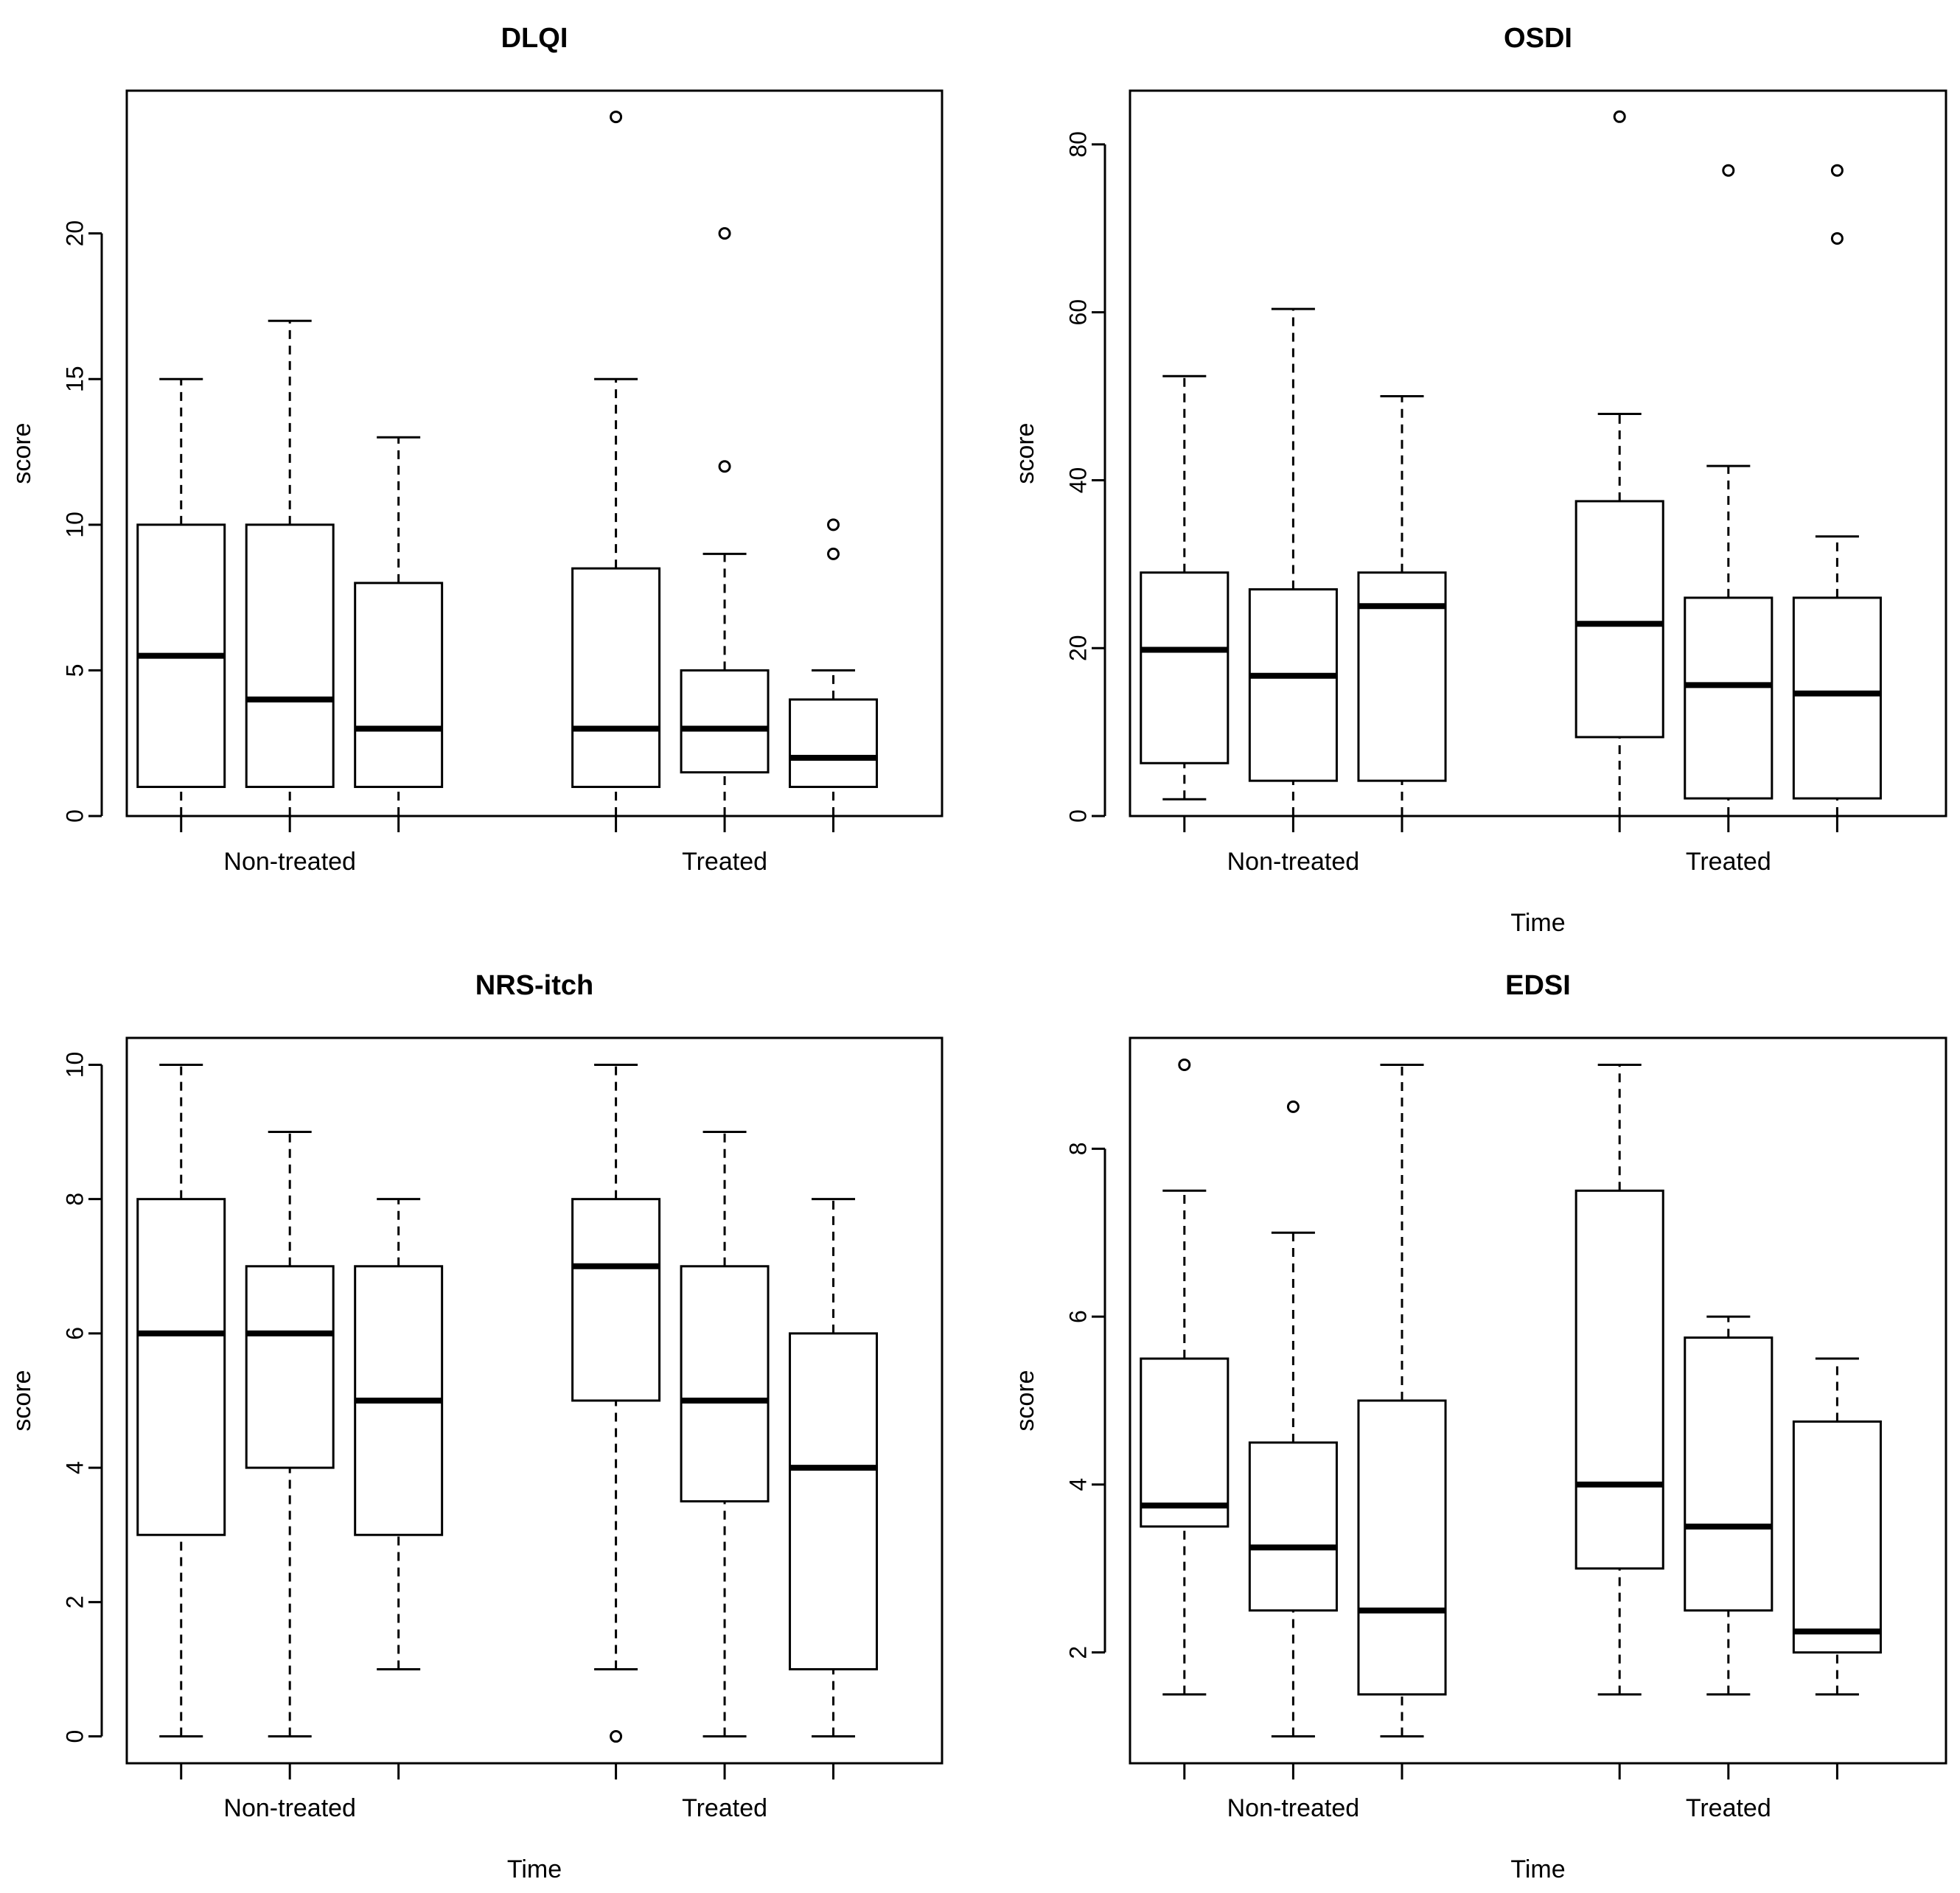  Describe the element at coordinates (74, 379) in the screenshot. I see `y-tick-label: 15` at that location.